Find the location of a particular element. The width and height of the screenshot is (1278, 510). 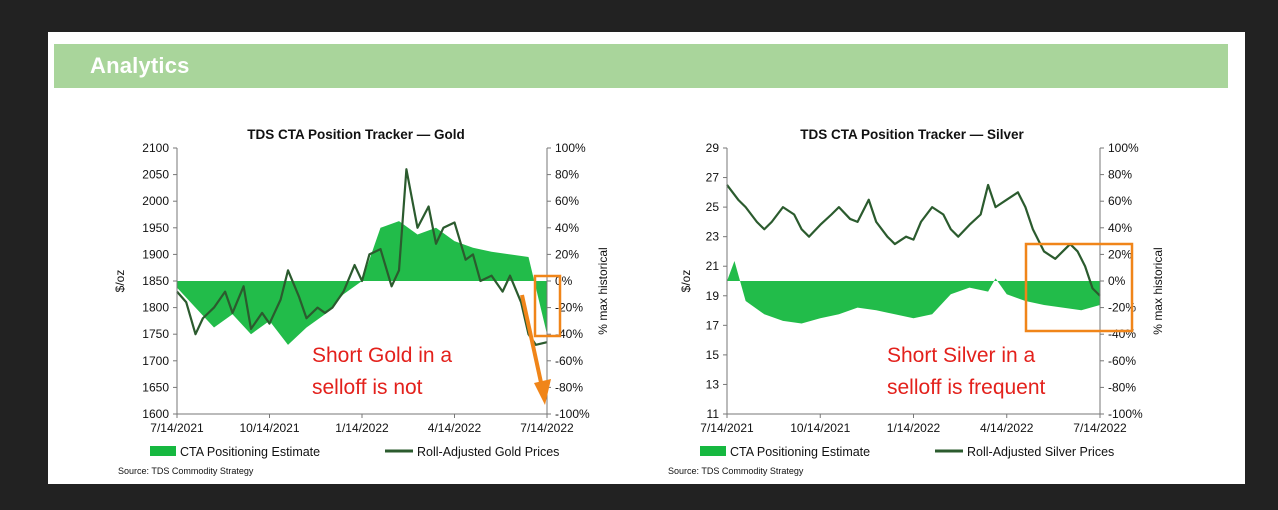

y-tick-label: 23 is located at coordinates (713, 237).